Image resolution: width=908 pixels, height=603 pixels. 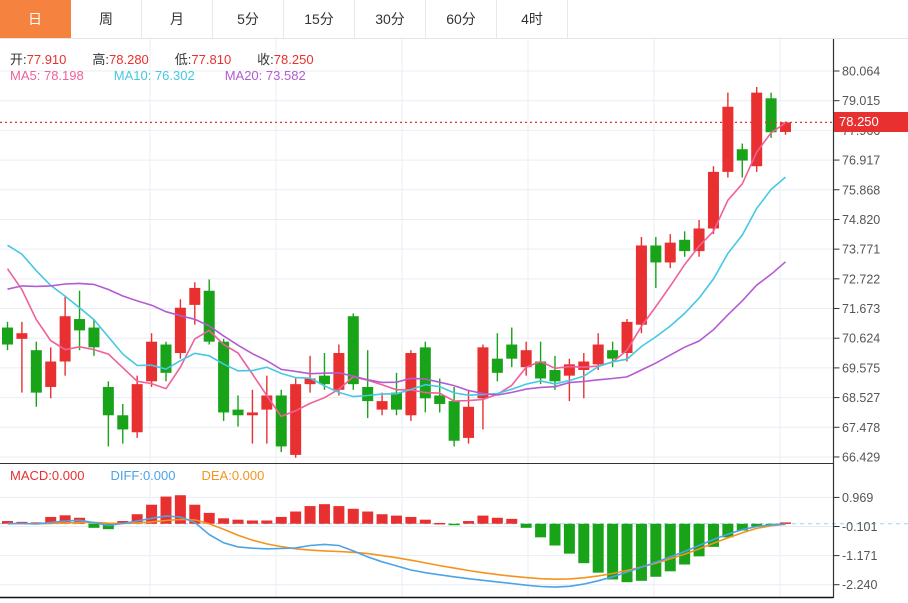 What do you see at coordinates (461, 19) in the screenshot?
I see `tab-60分: 60分` at bounding box center [461, 19].